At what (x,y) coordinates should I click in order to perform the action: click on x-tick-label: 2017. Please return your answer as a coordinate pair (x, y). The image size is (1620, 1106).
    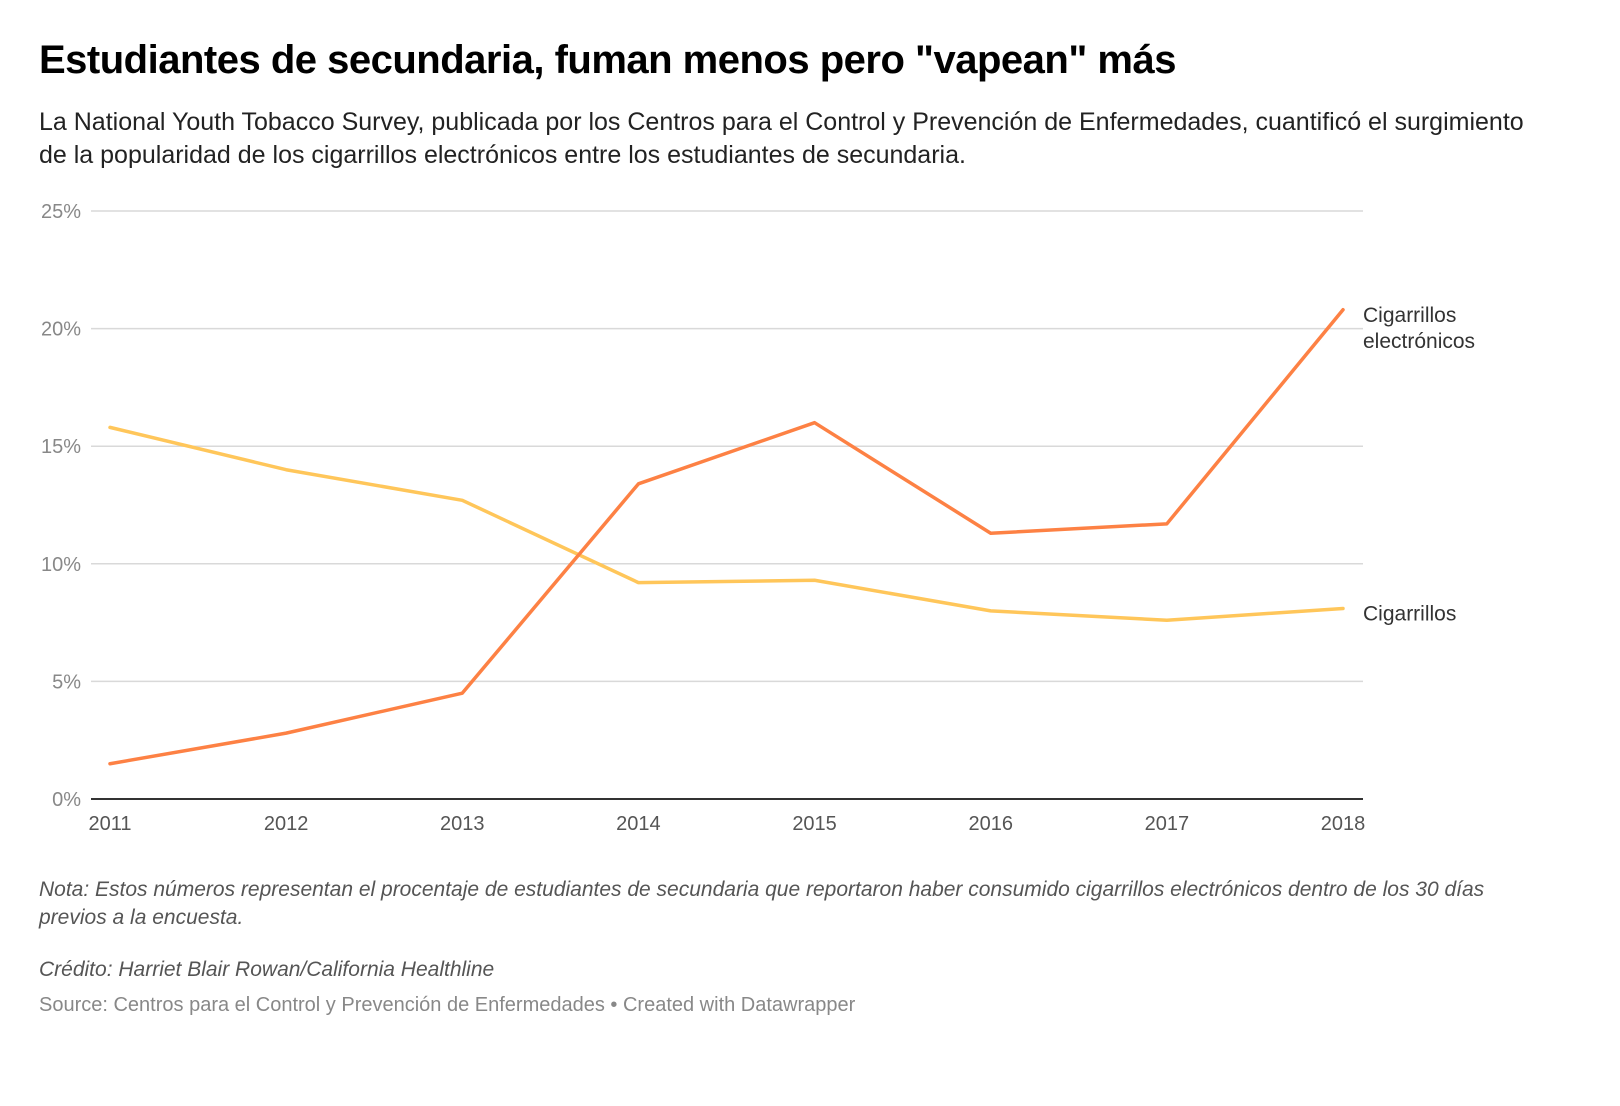
    Looking at the image, I should click on (1167, 824).